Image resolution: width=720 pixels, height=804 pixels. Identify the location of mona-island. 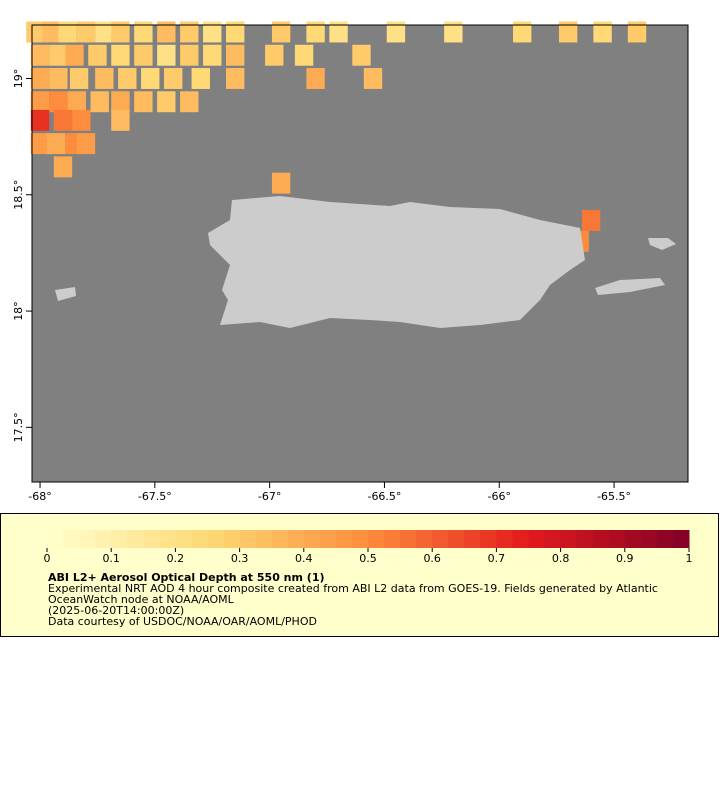
(65, 294).